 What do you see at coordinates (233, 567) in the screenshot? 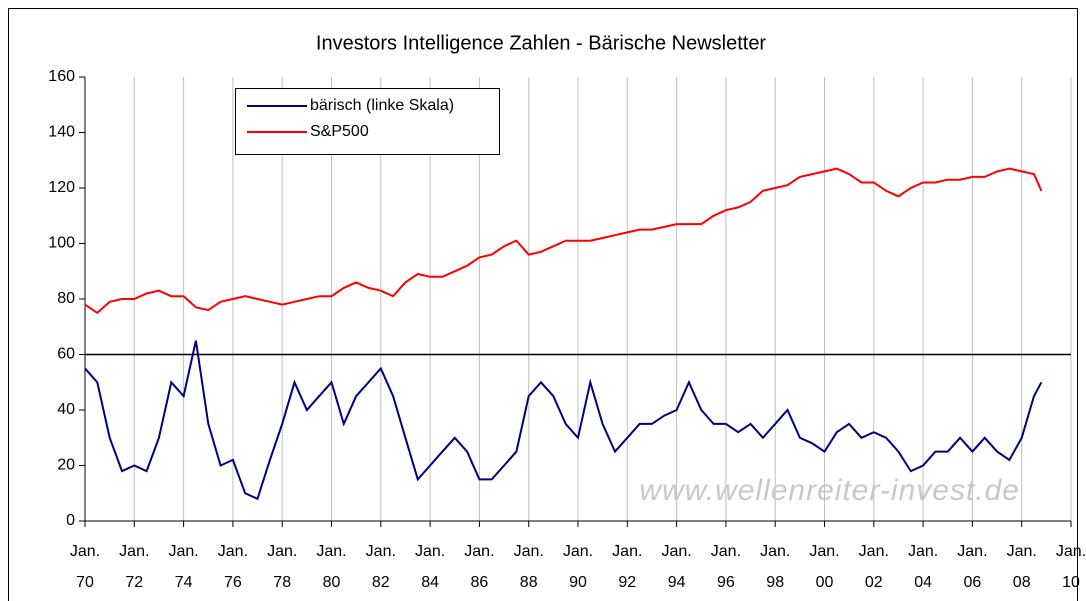
I see `x-tick-label: Jan. 76` at bounding box center [233, 567].